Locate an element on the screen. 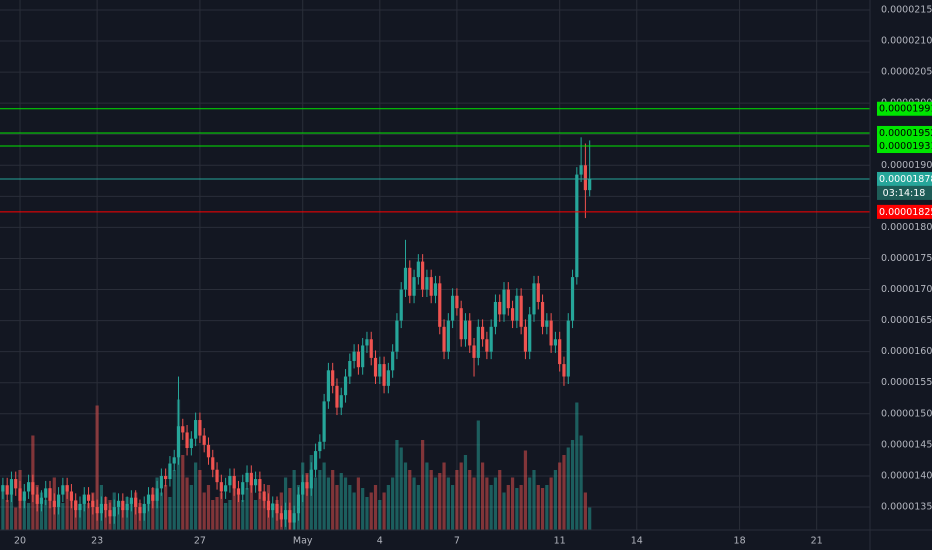 Image resolution: width=932 pixels, height=550 pixels. x-tick-label: 21 is located at coordinates (817, 541).